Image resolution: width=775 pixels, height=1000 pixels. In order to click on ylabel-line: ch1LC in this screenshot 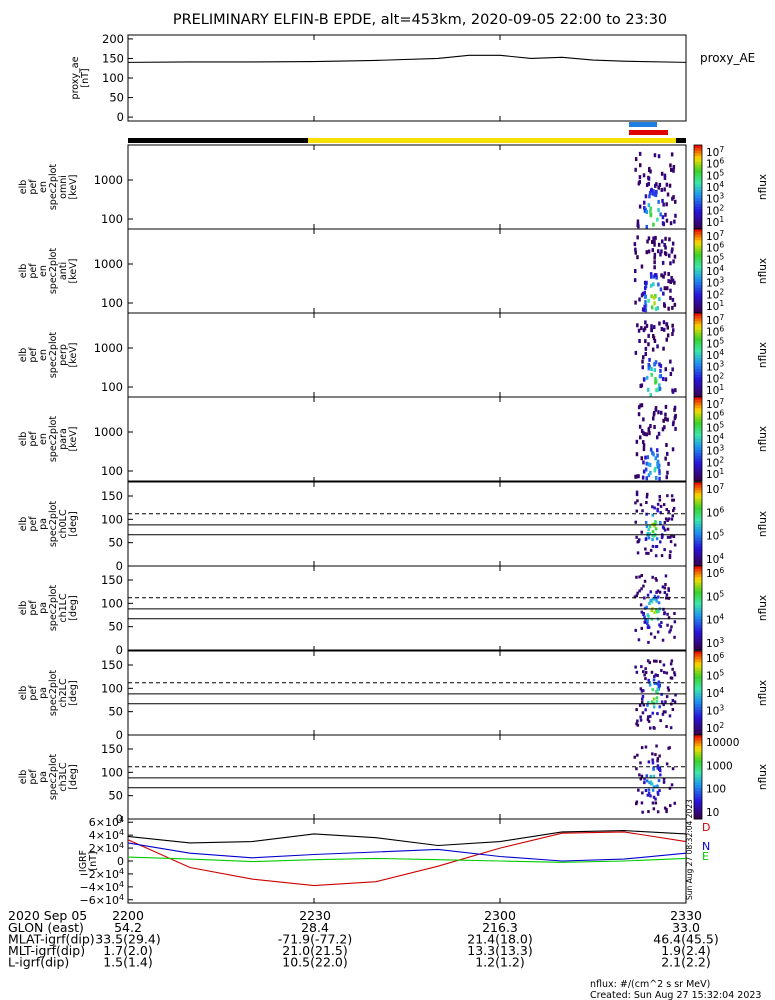, I will do `click(63, 608)`.